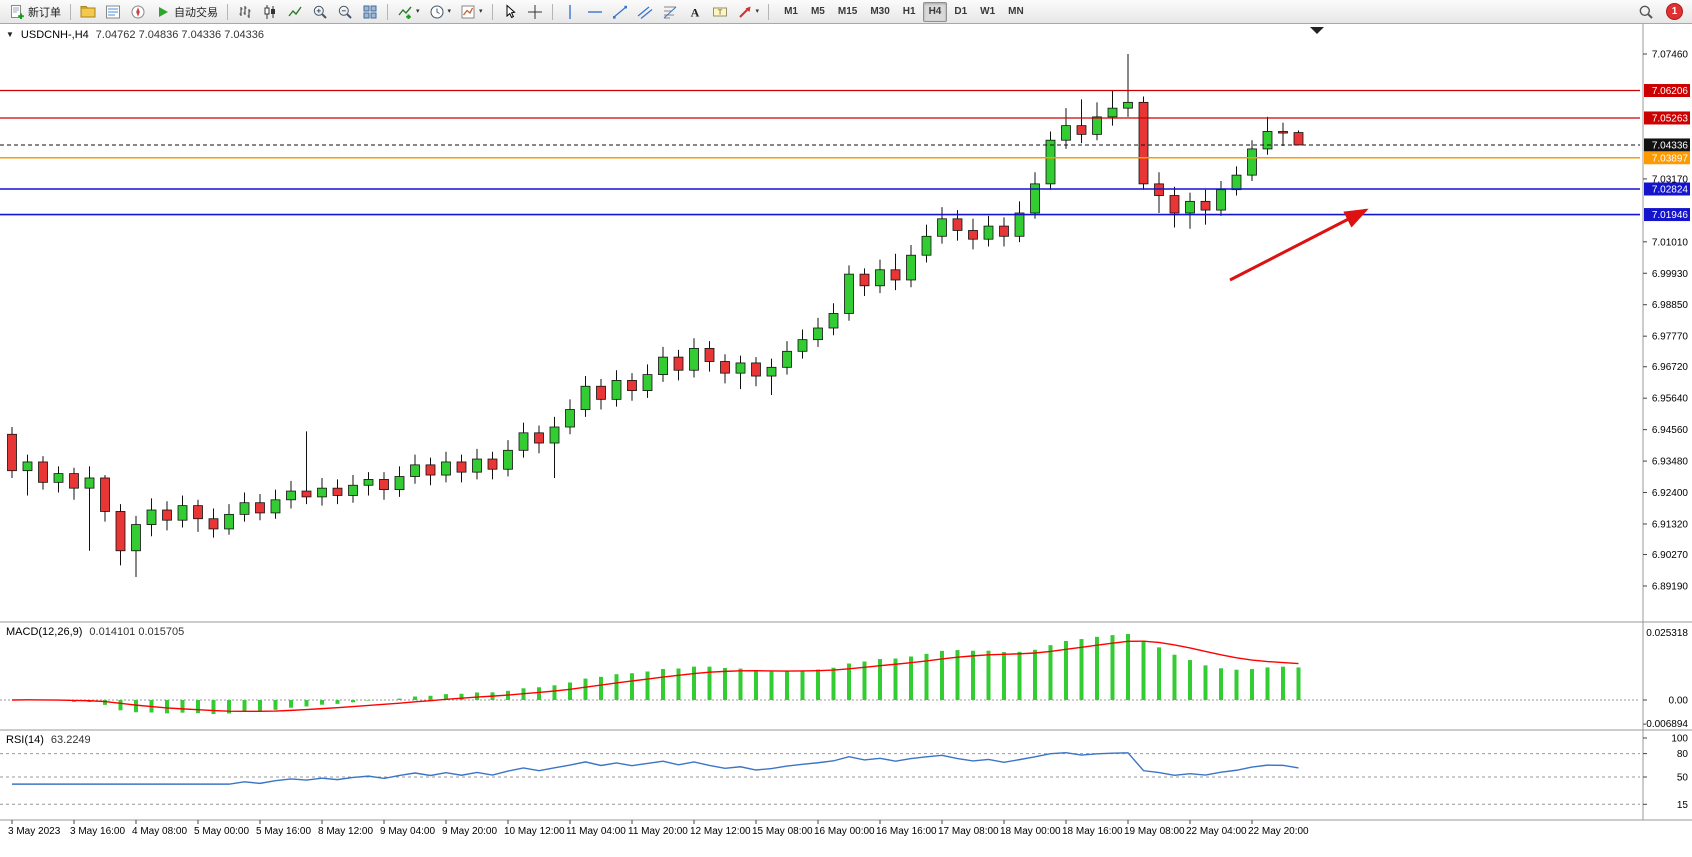 Image resolution: width=1692 pixels, height=857 pixels. I want to click on templates-icon, so click(468, 11).